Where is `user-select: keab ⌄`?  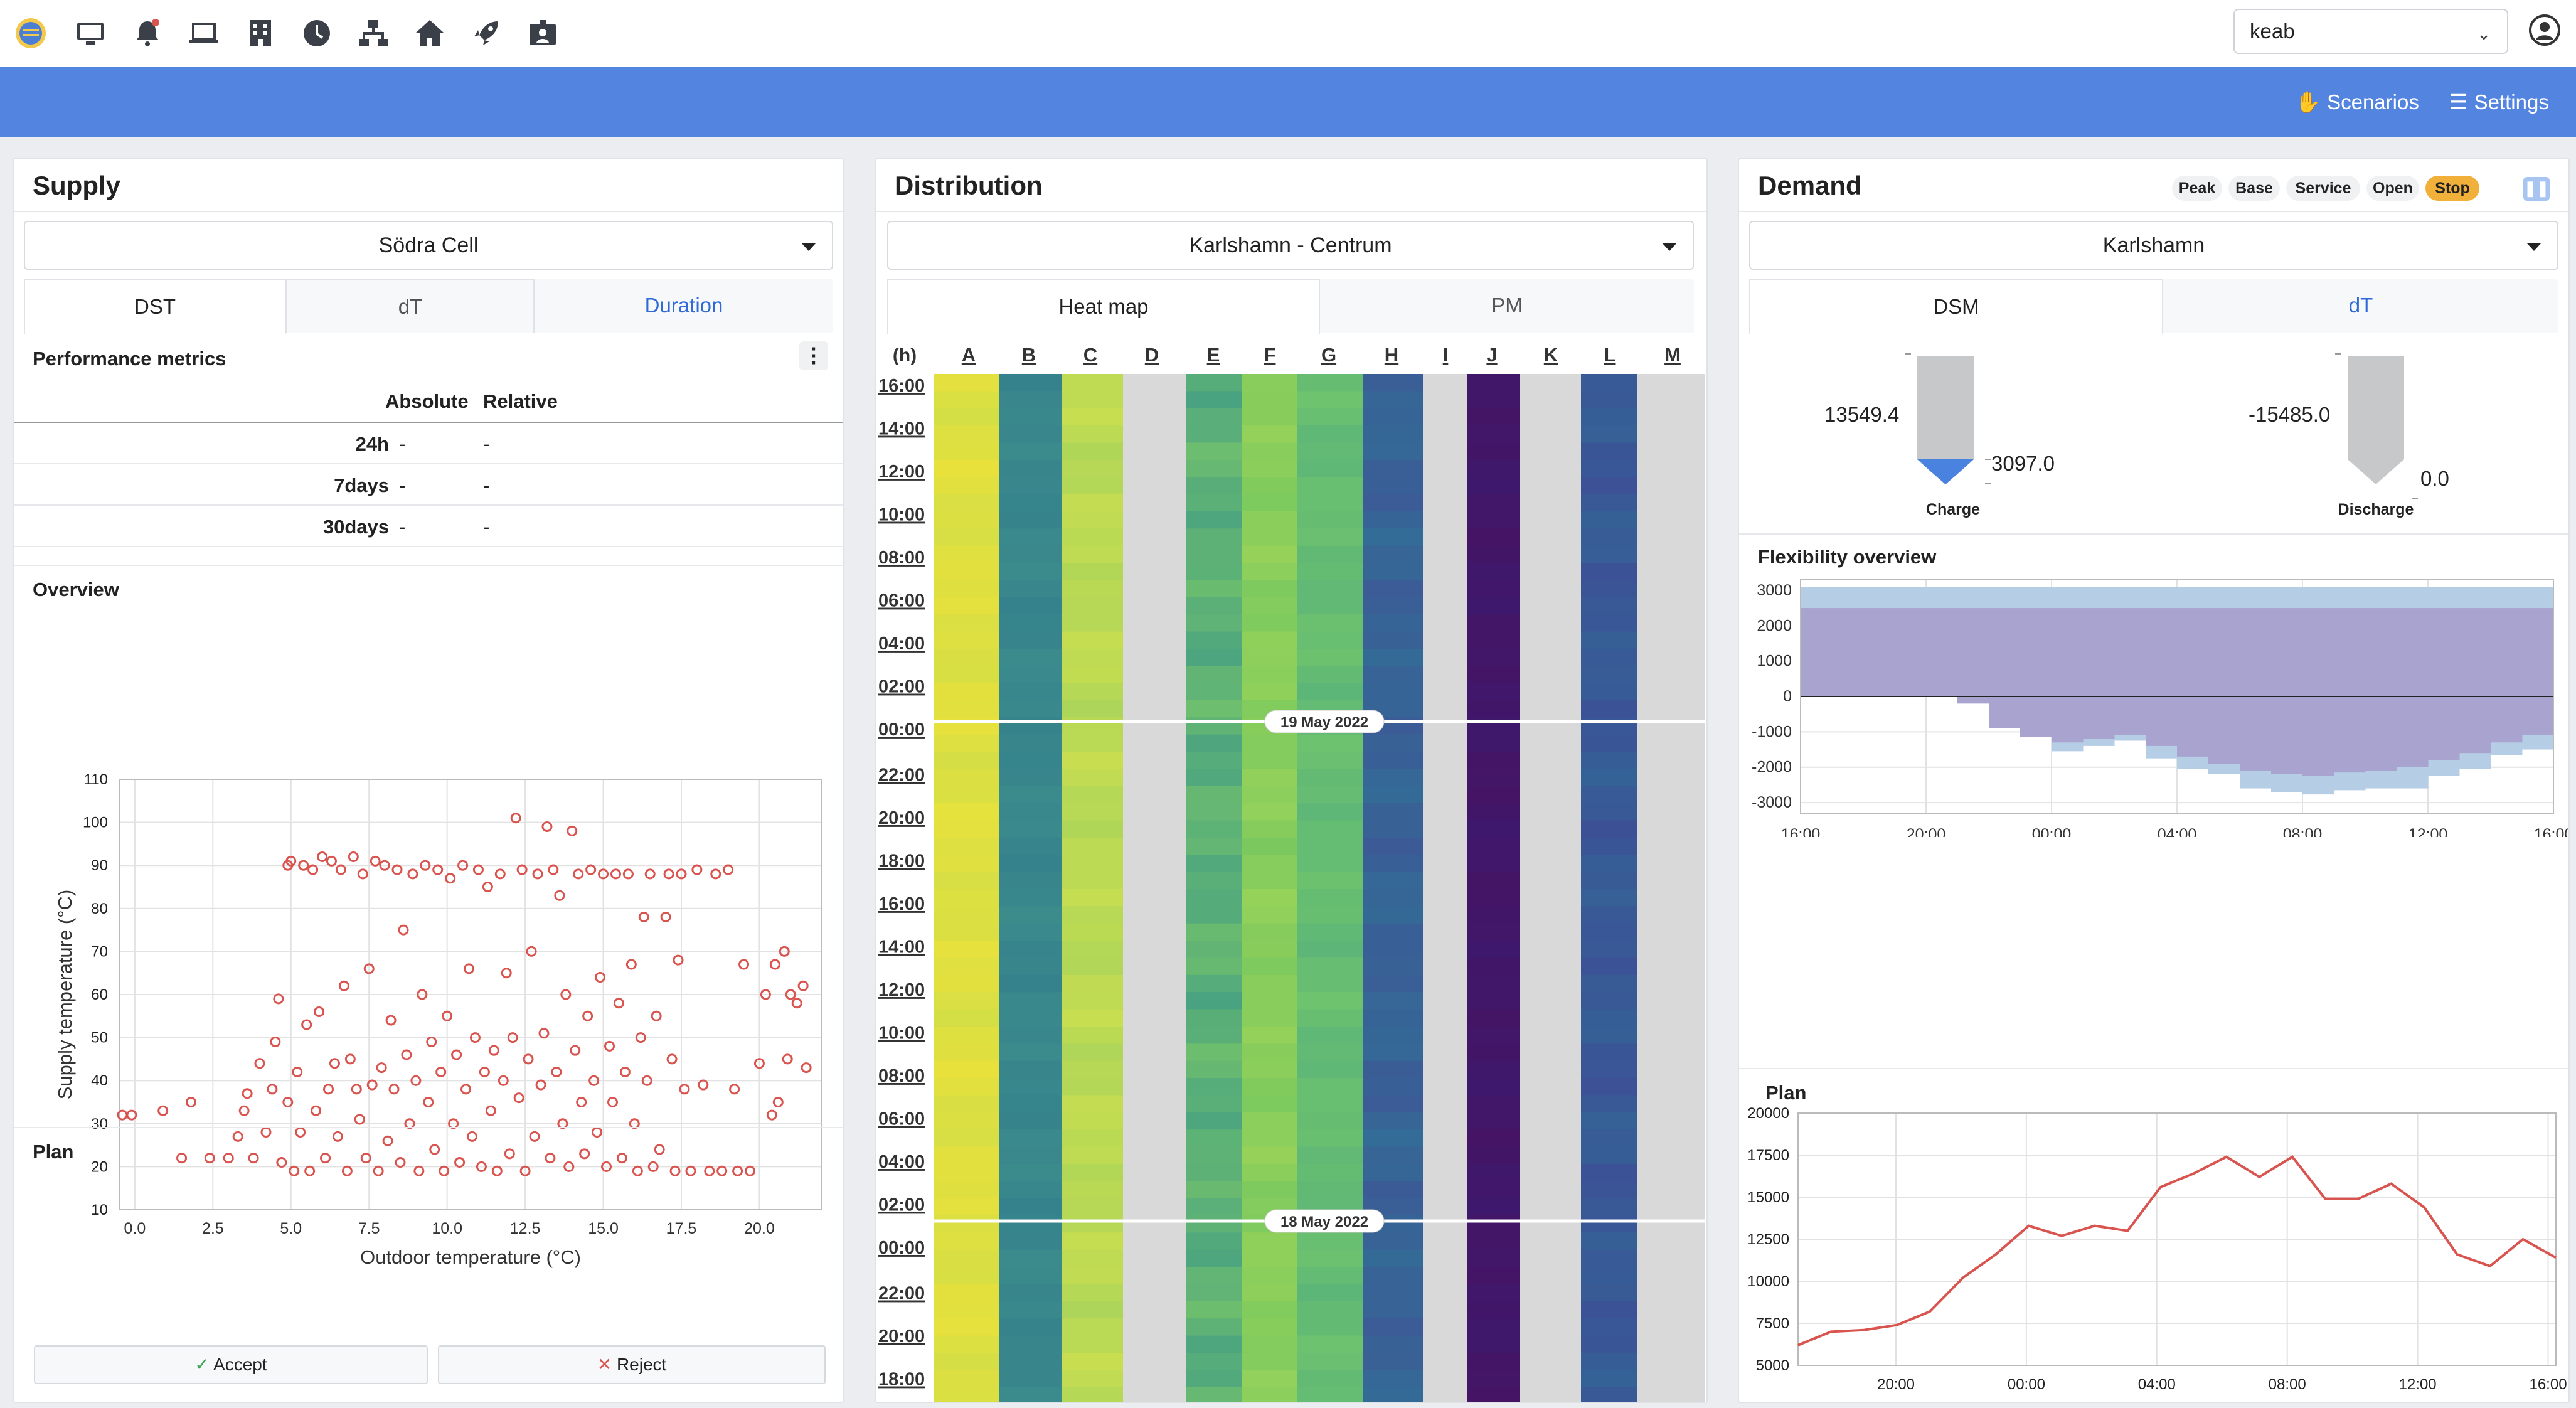 user-select: keab ⌄ is located at coordinates (2370, 31).